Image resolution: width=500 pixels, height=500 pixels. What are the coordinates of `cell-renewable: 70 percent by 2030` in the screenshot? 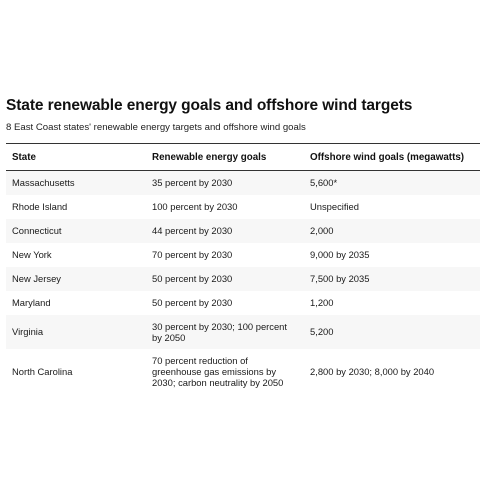 It's located at (225, 254).